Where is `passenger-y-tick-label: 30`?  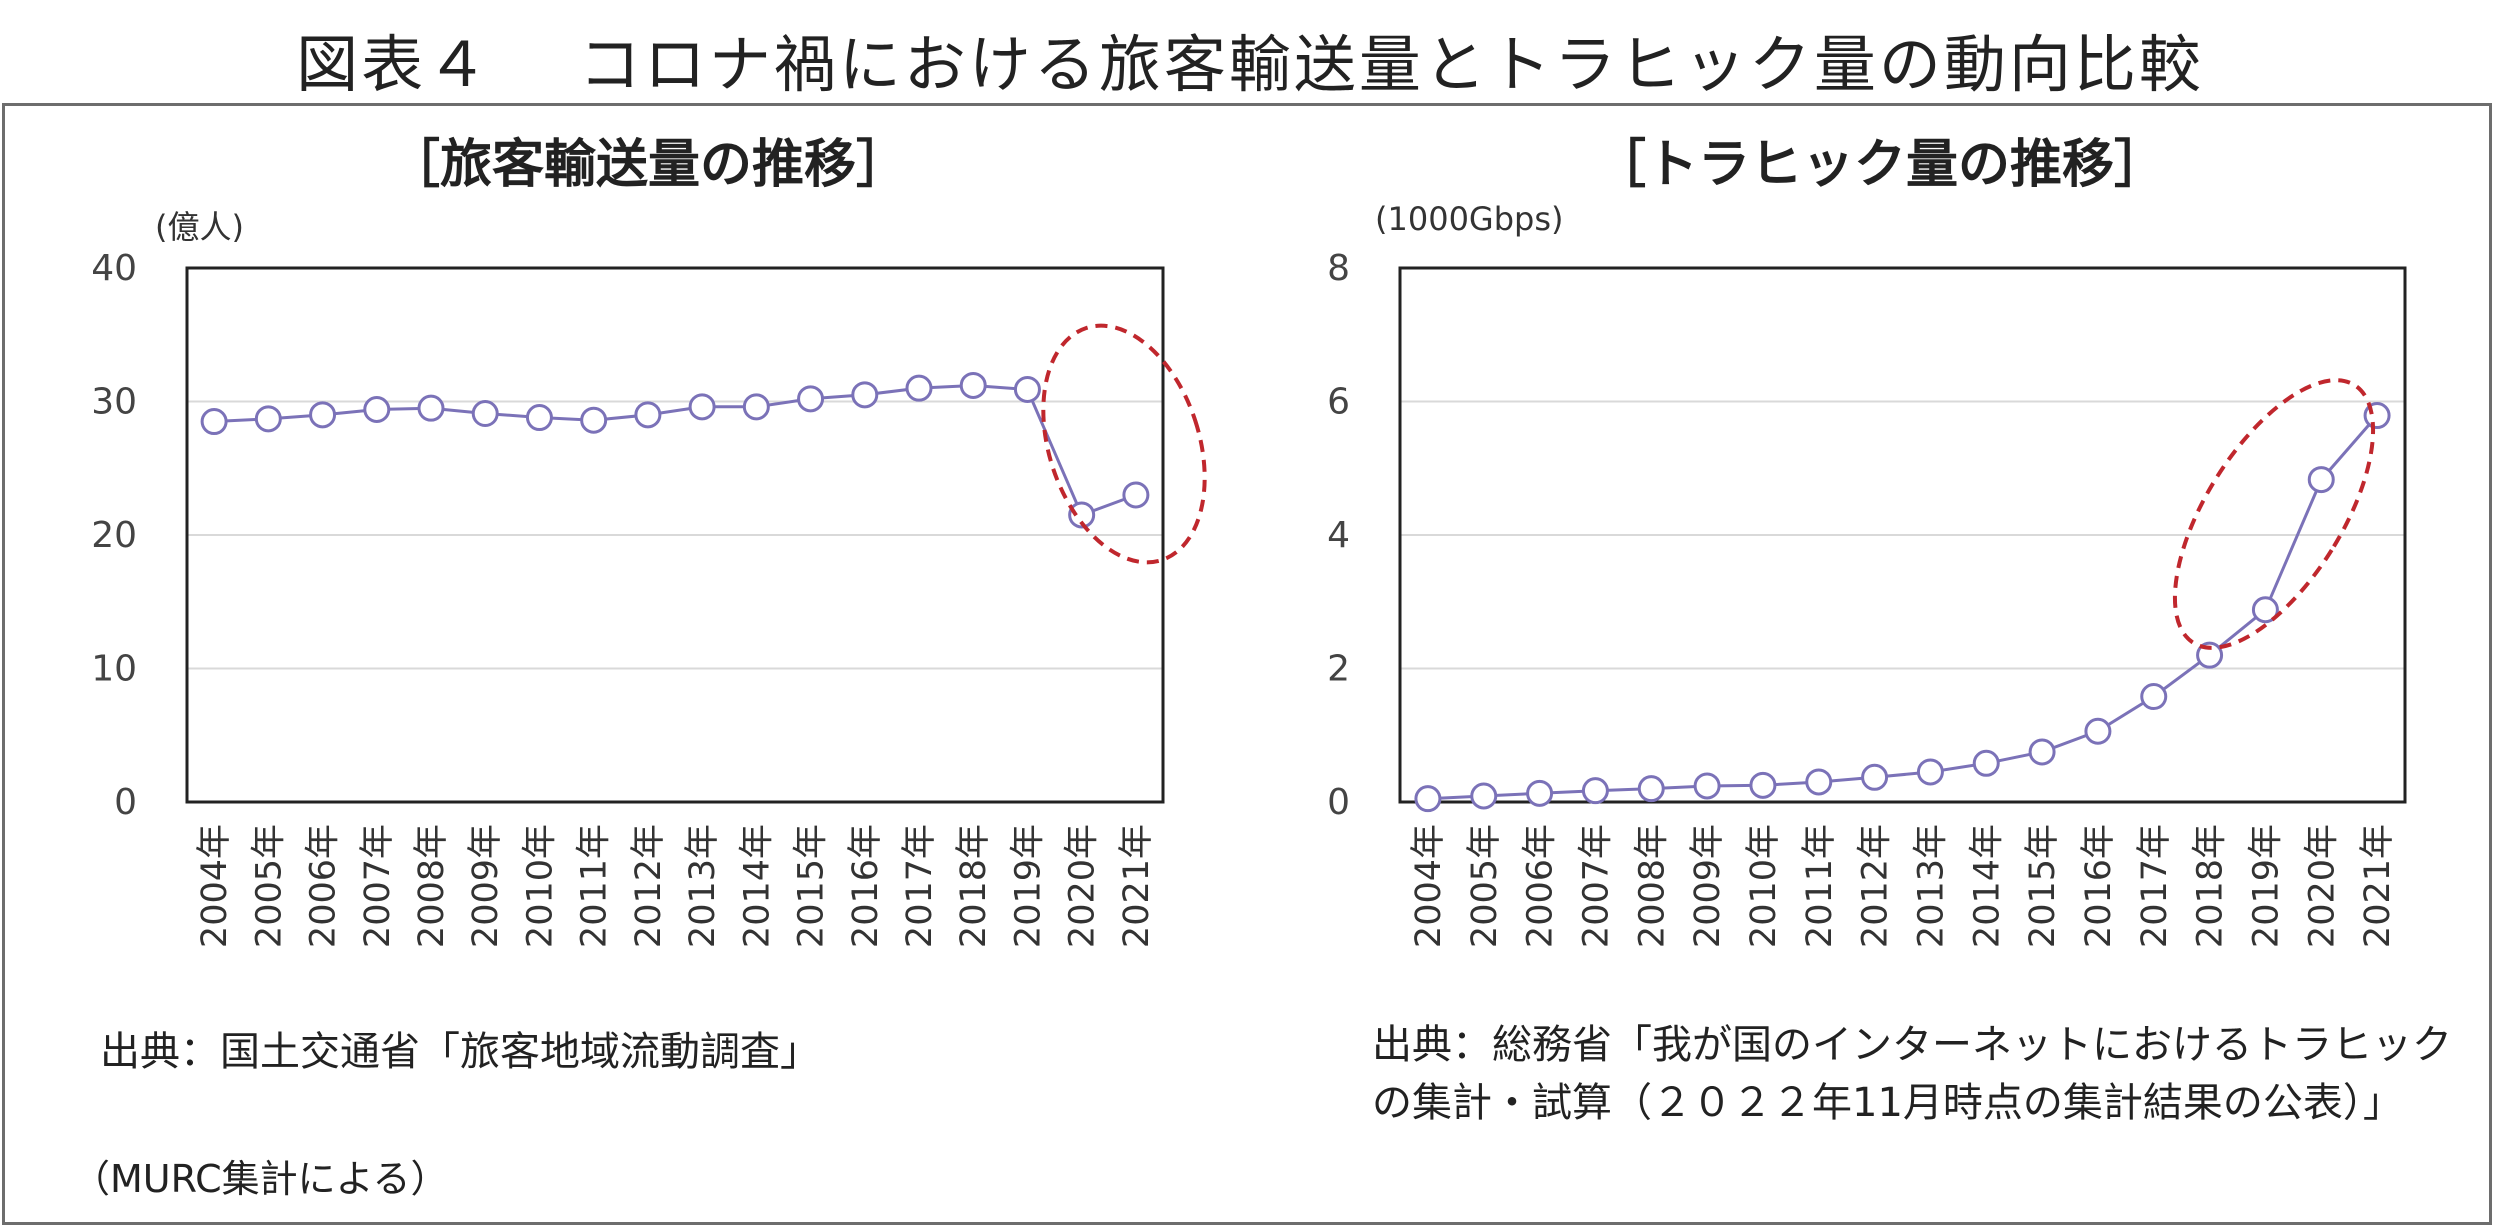
passenger-y-tick-label: 30 is located at coordinates (114, 402).